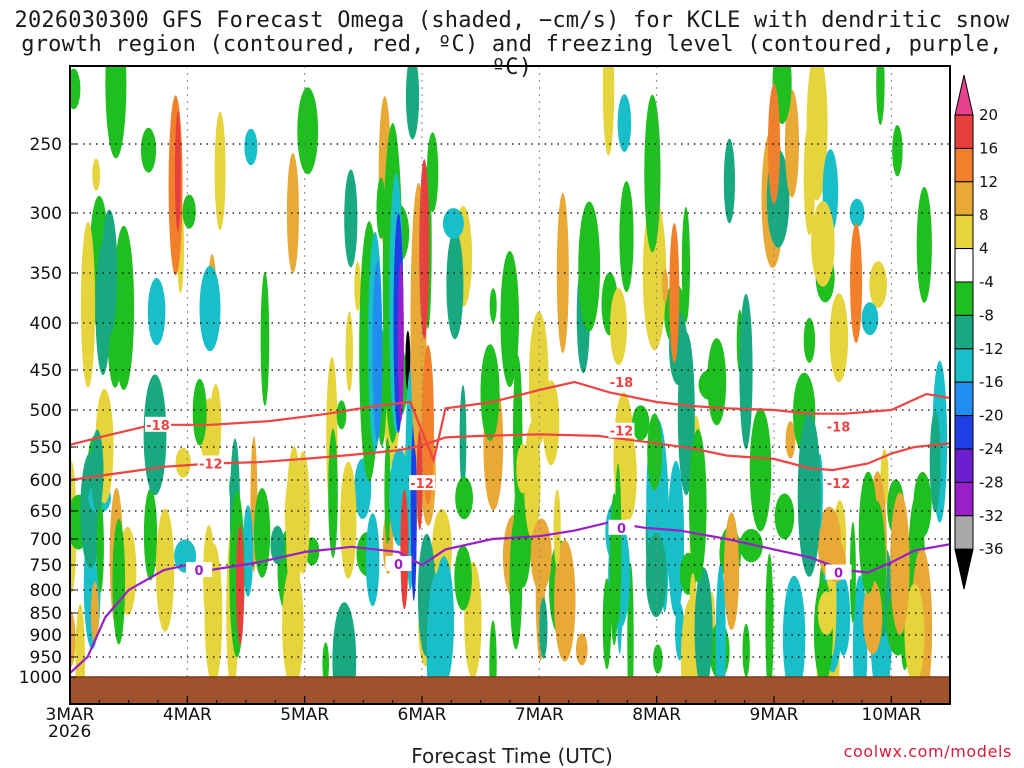  I want to click on credit-link: coolwx.com/models, so click(927, 751).